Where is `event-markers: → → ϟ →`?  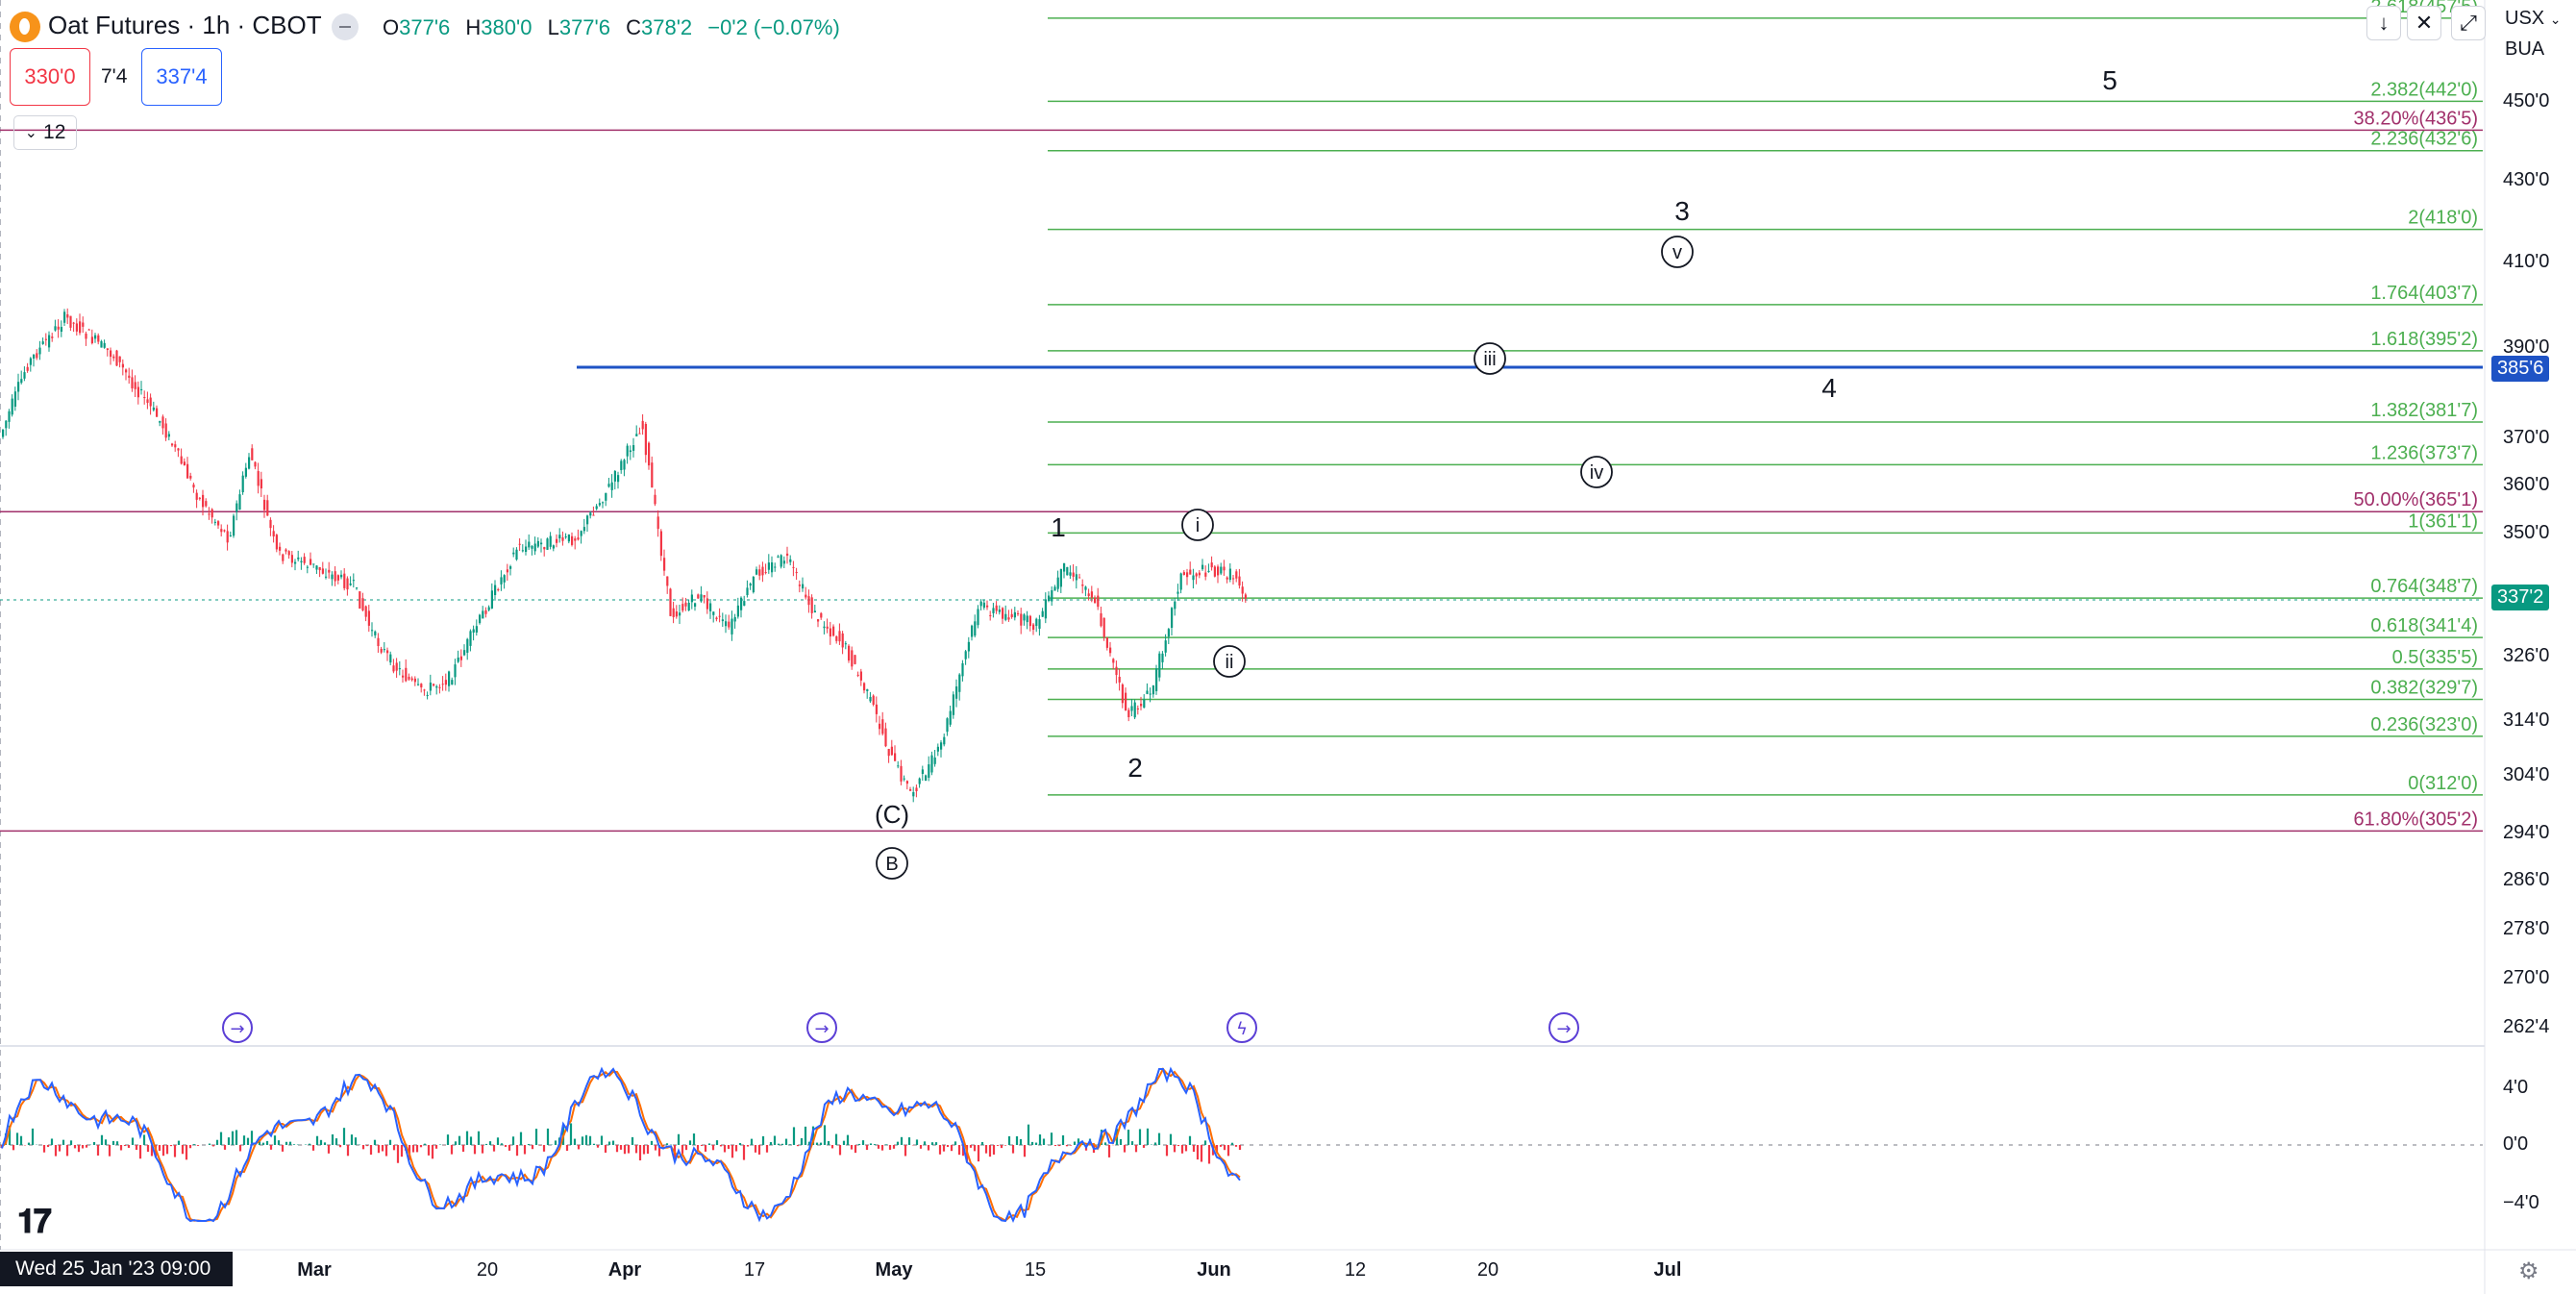 event-markers: → → ϟ → is located at coordinates (900, 1027).